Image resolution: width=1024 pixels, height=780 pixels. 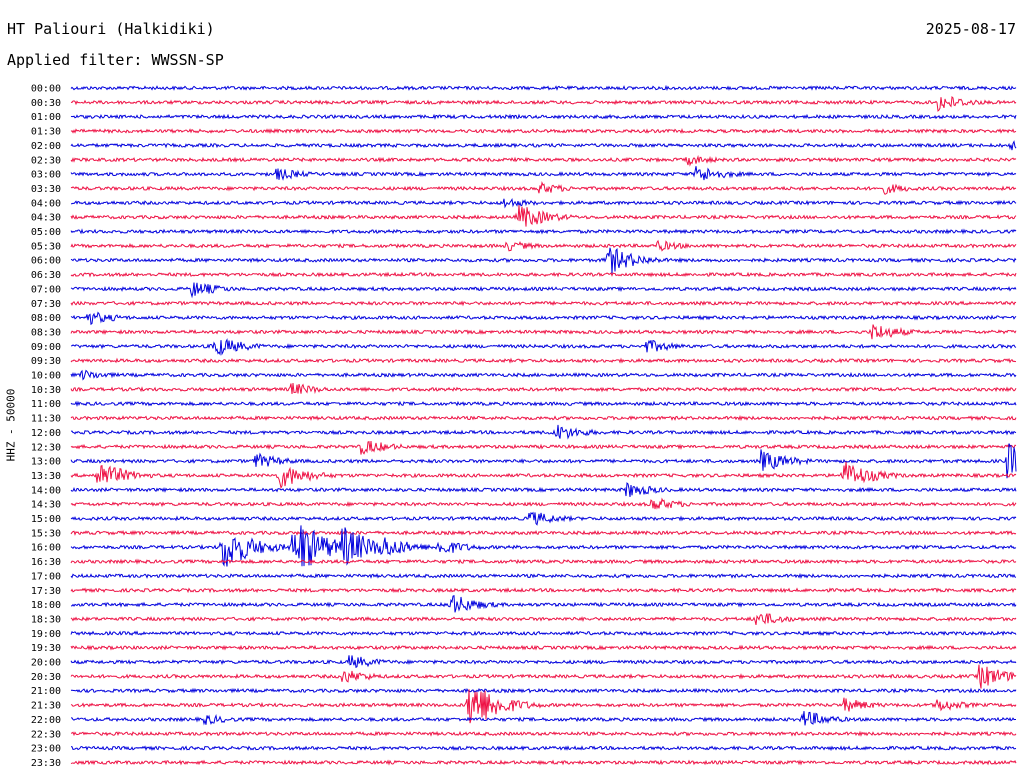 What do you see at coordinates (46, 734) in the screenshot?
I see `row-time-label: 22:30` at bounding box center [46, 734].